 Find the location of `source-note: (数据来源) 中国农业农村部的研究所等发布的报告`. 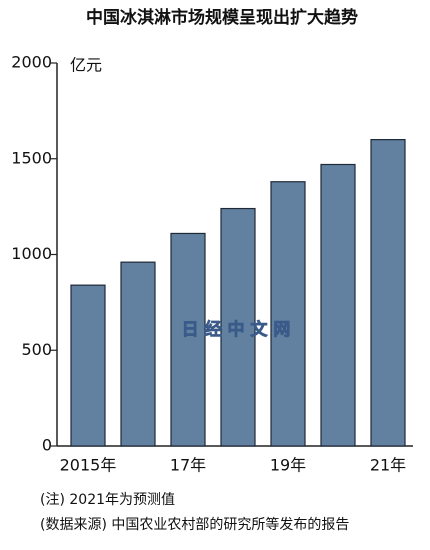

source-note: (数据来源) 中国农业农村部的研究所等发布的报告 is located at coordinates (194, 524).